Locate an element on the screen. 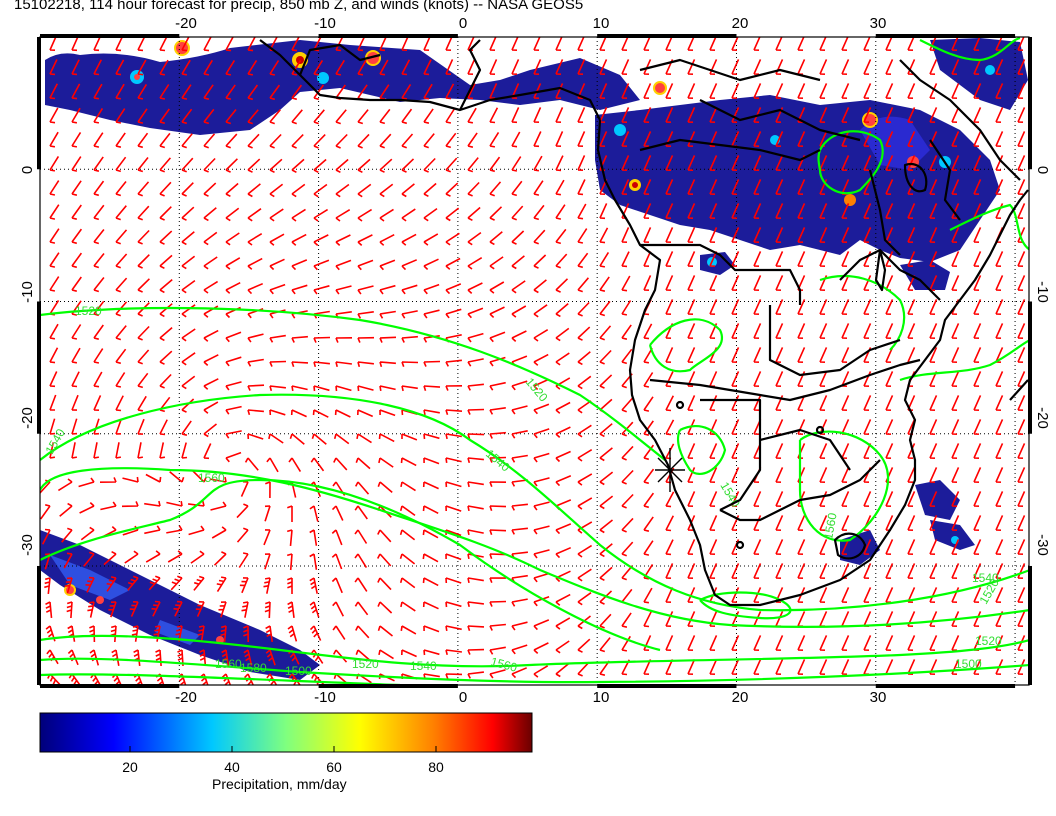 The image size is (1056, 816). y-tick-label: -10 is located at coordinates (27, 292).